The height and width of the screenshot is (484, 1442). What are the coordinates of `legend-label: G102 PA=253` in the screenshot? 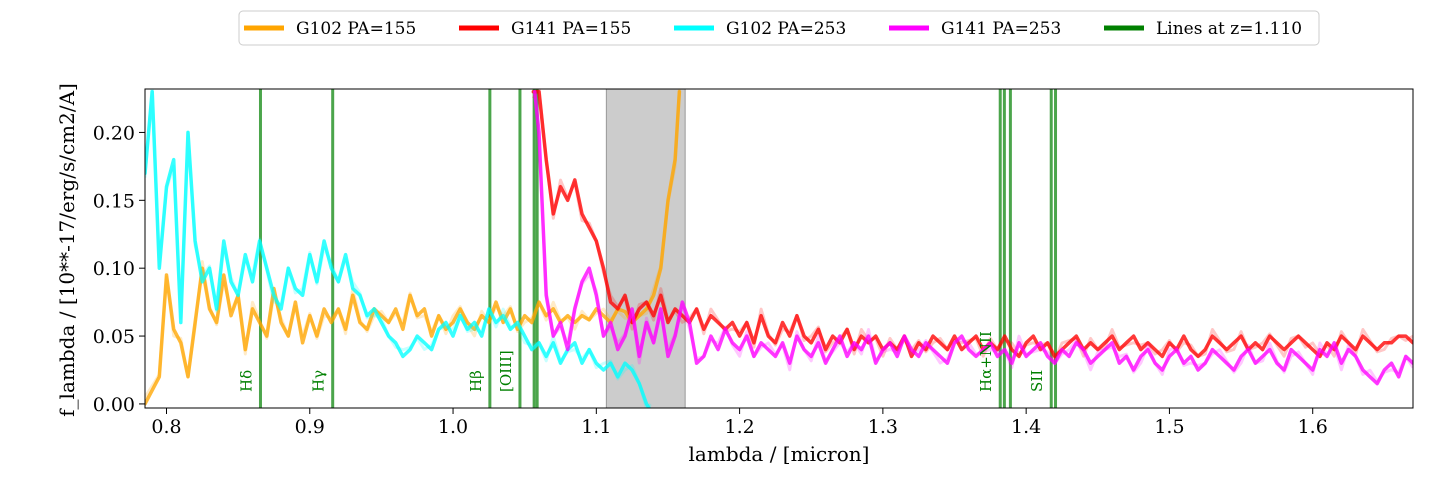 It's located at (786, 29).